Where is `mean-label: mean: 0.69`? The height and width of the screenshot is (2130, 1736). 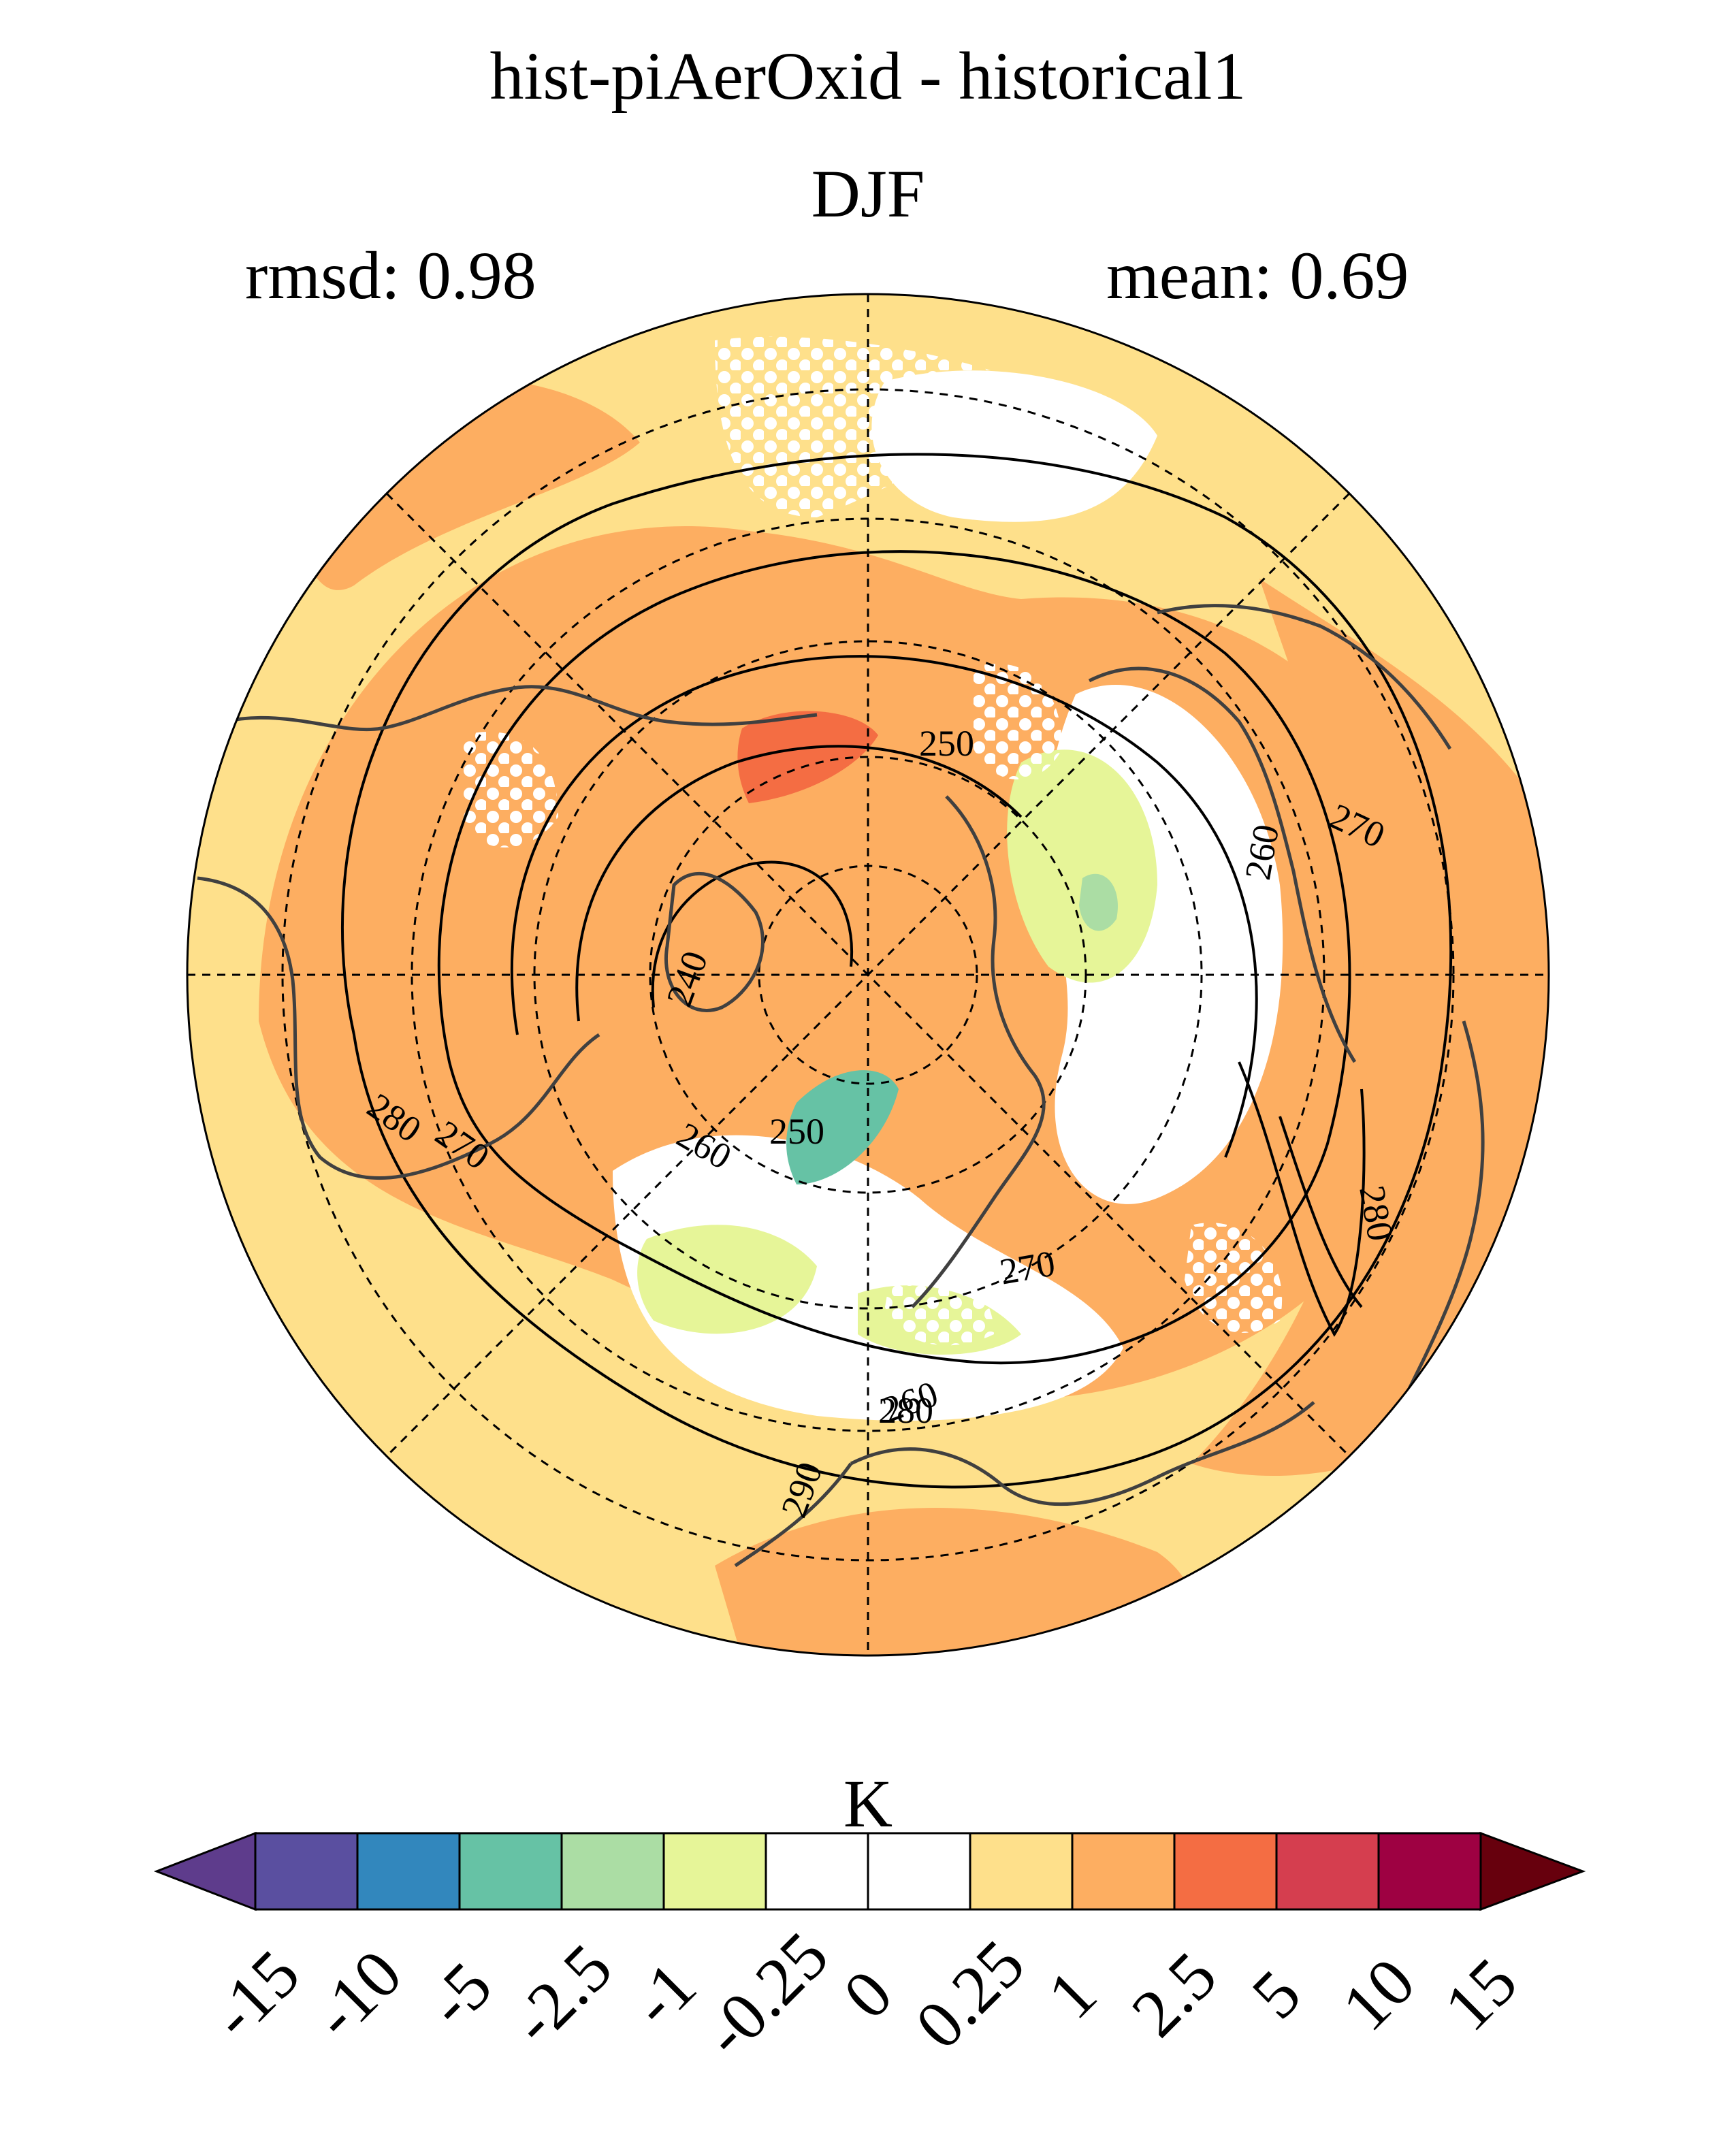 mean-label: mean: 0.69 is located at coordinates (1257, 275).